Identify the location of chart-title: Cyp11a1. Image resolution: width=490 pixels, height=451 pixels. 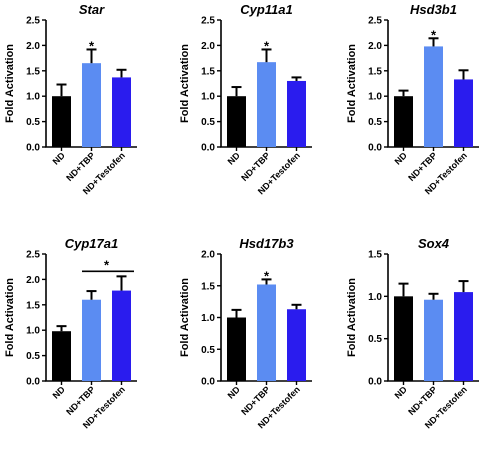
(266, 9).